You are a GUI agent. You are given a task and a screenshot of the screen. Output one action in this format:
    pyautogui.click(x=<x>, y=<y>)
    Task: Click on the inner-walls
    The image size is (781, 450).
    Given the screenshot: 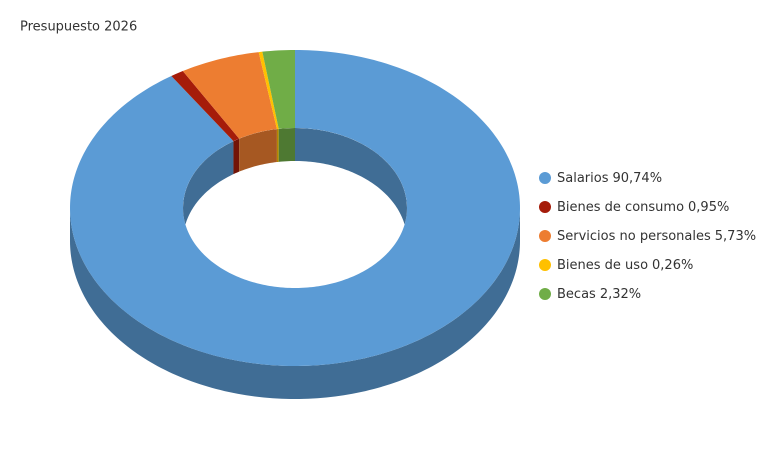 What is the action you would take?
    pyautogui.click(x=295, y=184)
    